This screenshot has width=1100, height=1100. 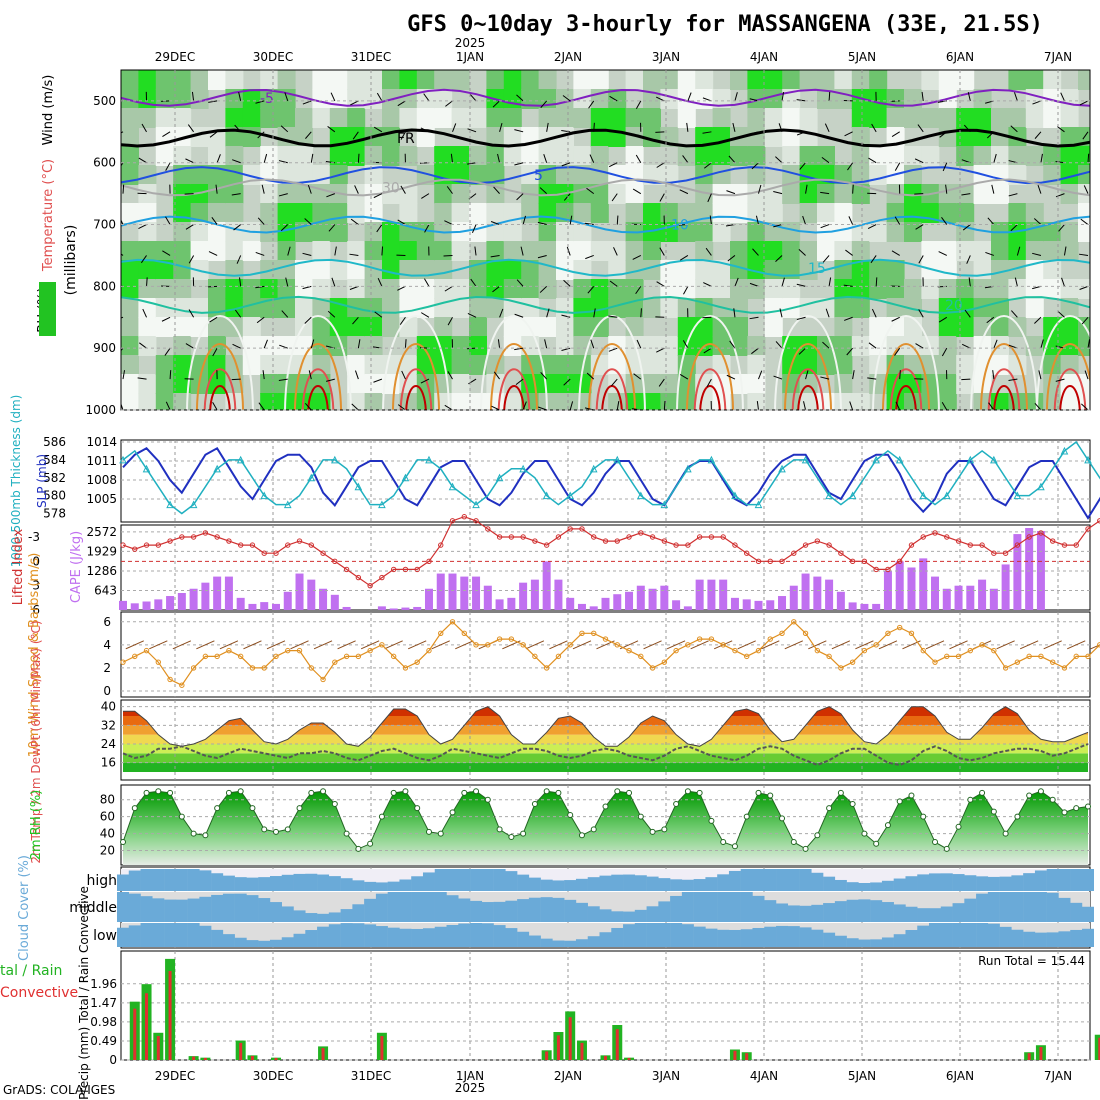 What do you see at coordinates (158, 1048) in the screenshot?
I see `convective-bar` at bounding box center [158, 1048].